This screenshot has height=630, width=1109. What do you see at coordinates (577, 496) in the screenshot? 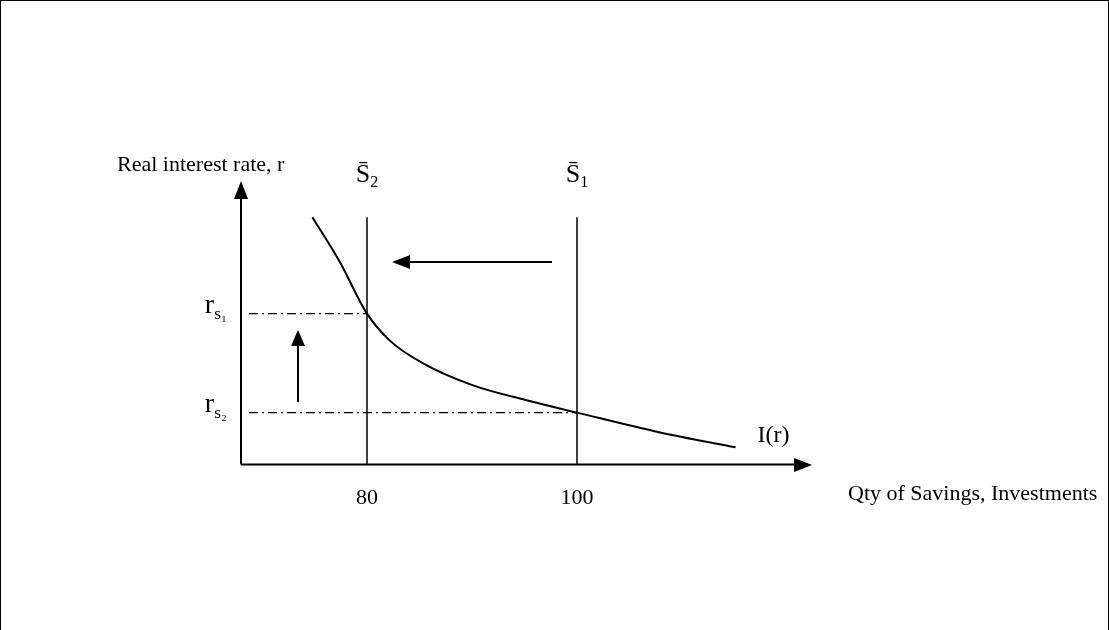
I see `x-tick-label: 100` at bounding box center [577, 496].